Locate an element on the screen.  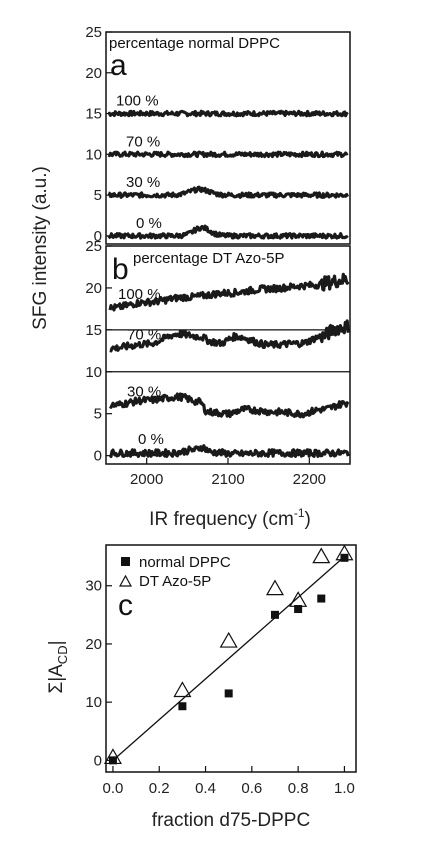
x-title-sup: -1 is located at coordinates (299, 513).